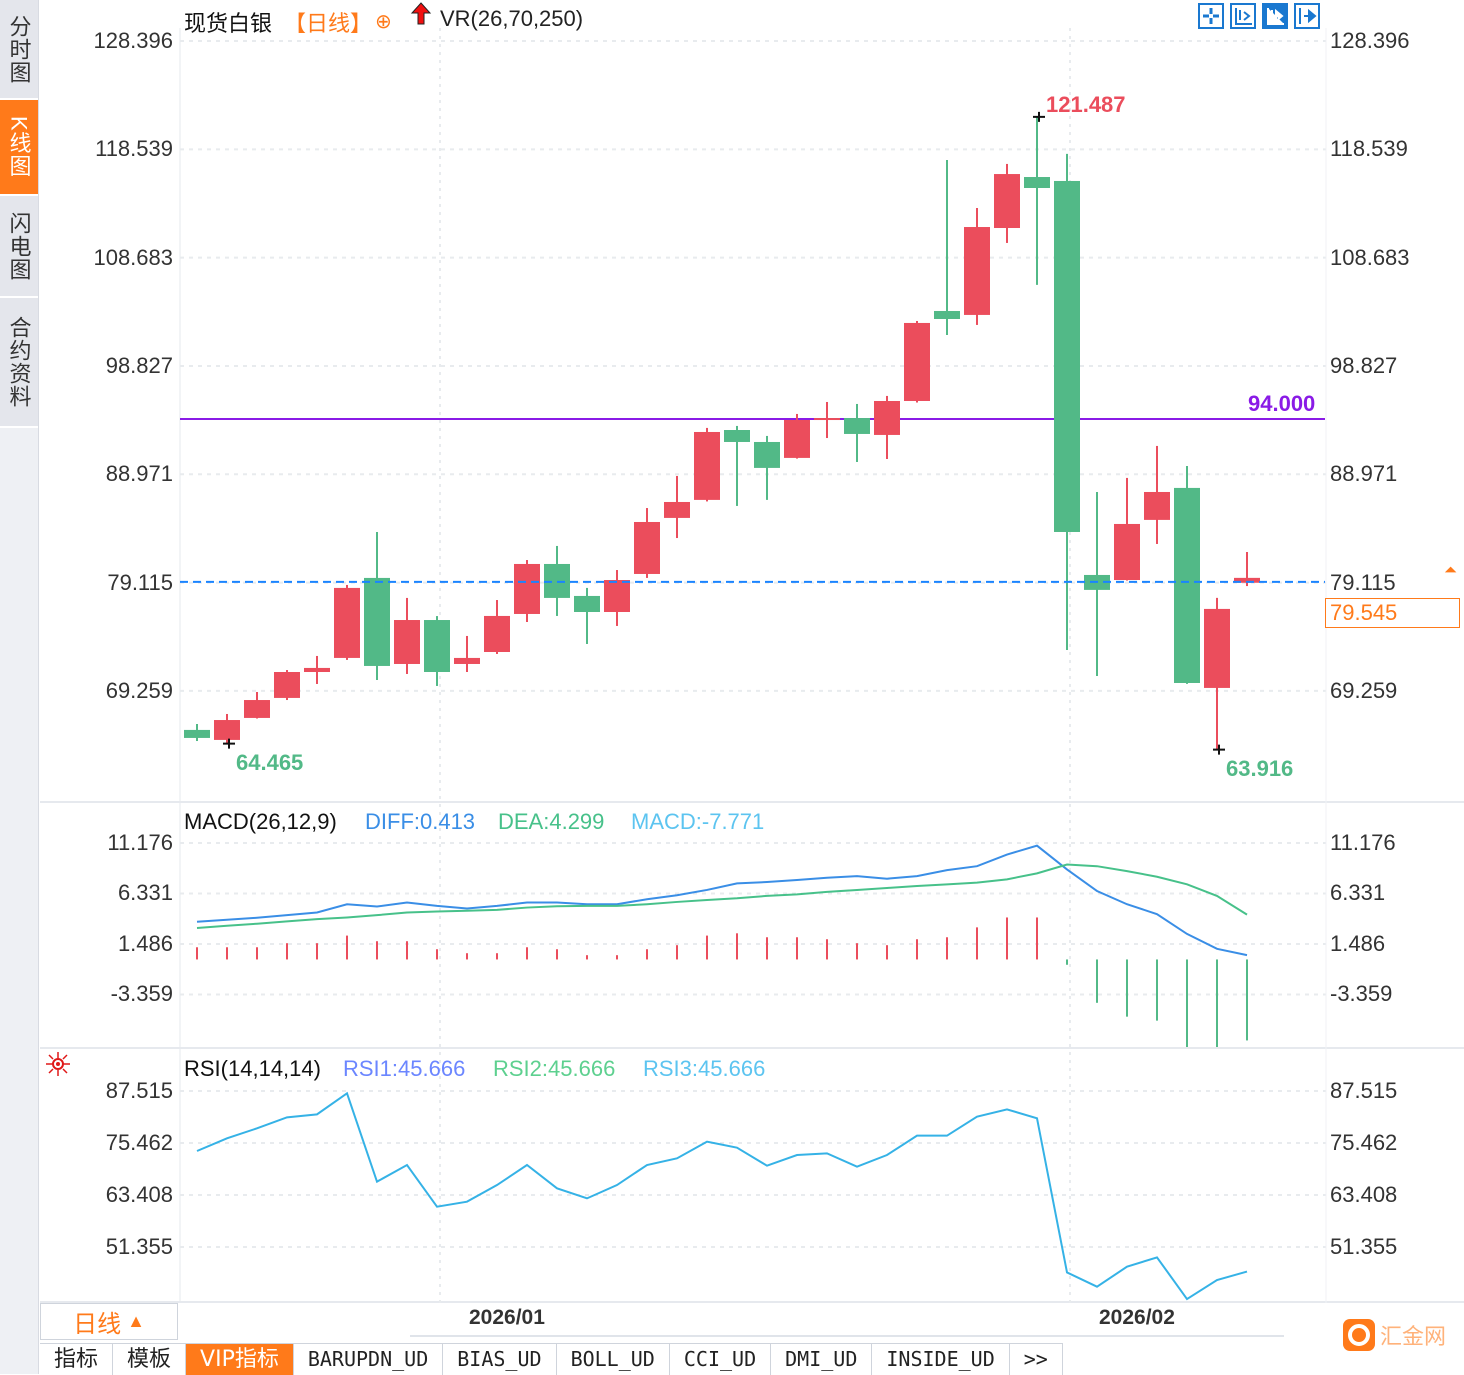 Image resolution: width=1464 pixels, height=1375 pixels. I want to click on macd-legend-diff: DIFF:0.413, so click(420, 821).